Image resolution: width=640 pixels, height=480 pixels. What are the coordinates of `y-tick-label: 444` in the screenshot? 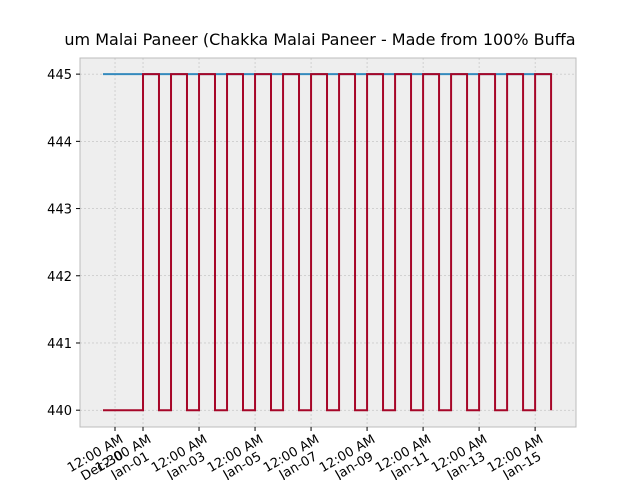 It's located at (59, 142).